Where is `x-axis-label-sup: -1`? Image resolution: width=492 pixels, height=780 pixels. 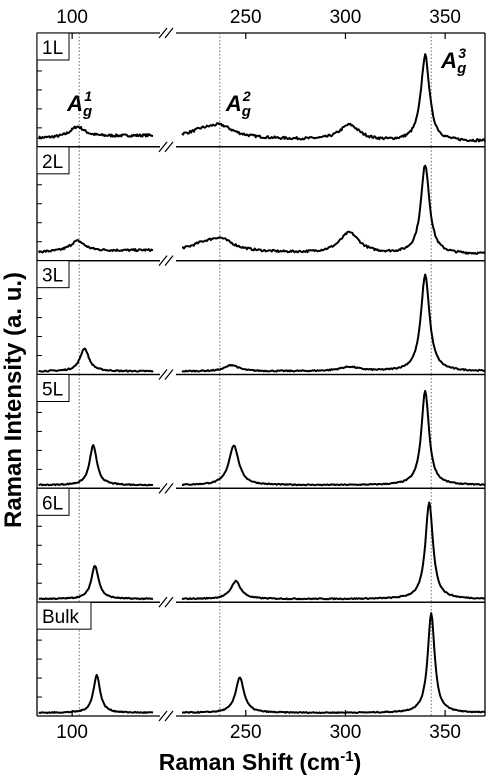 x-axis-label-sup: -1 is located at coordinates (346, 756).